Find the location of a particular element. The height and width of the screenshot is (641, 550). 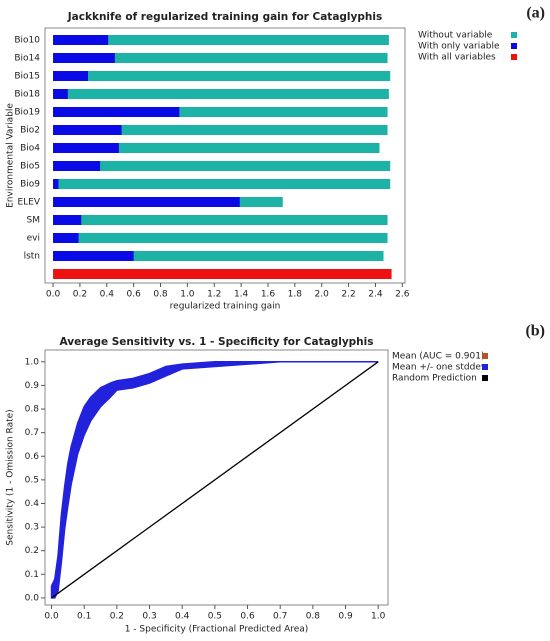

category-label: SM is located at coordinates (33, 221).